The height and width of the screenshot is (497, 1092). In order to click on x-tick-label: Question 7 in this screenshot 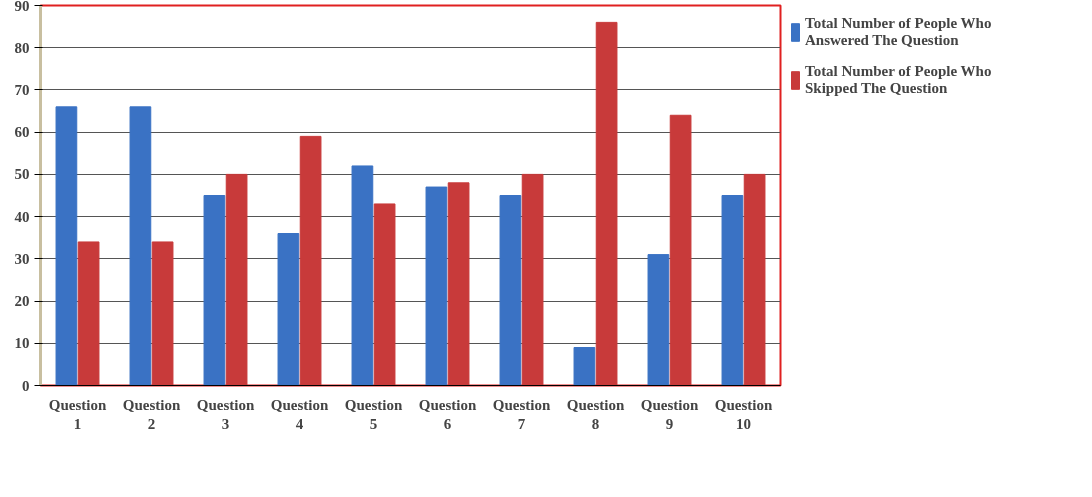, I will do `click(521, 414)`.